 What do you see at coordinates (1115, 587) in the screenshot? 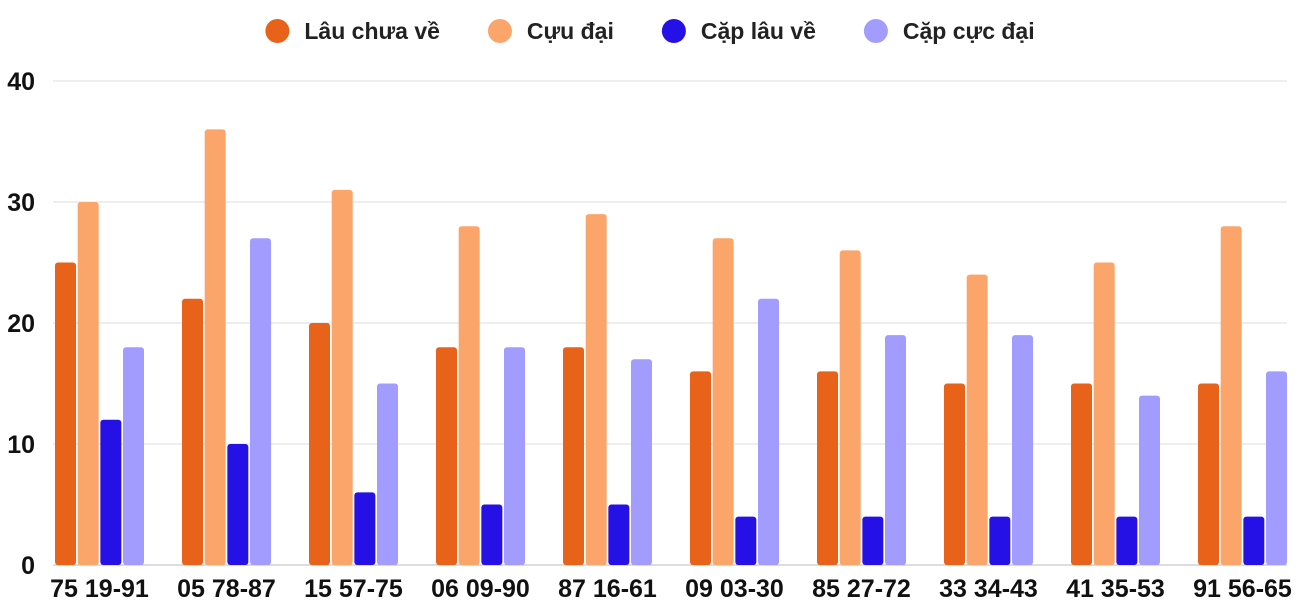
I see `x-category-label: 41 35-53` at bounding box center [1115, 587].